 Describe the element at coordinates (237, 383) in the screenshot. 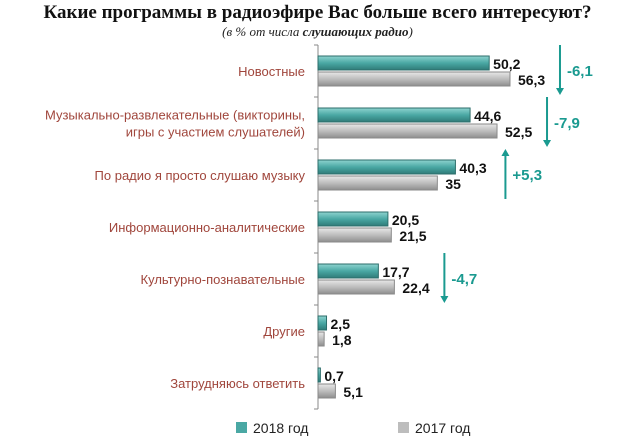

I see `category-label: Затрудняюсь ответить` at that location.